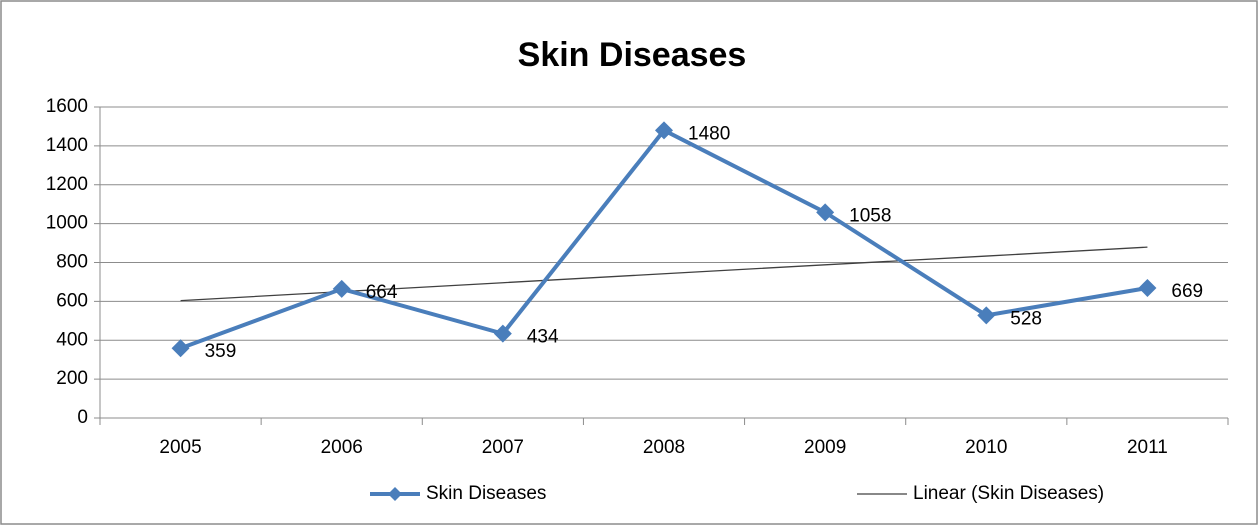 This screenshot has height=525, width=1258. I want to click on x-tick-label: 2005, so click(180, 447).